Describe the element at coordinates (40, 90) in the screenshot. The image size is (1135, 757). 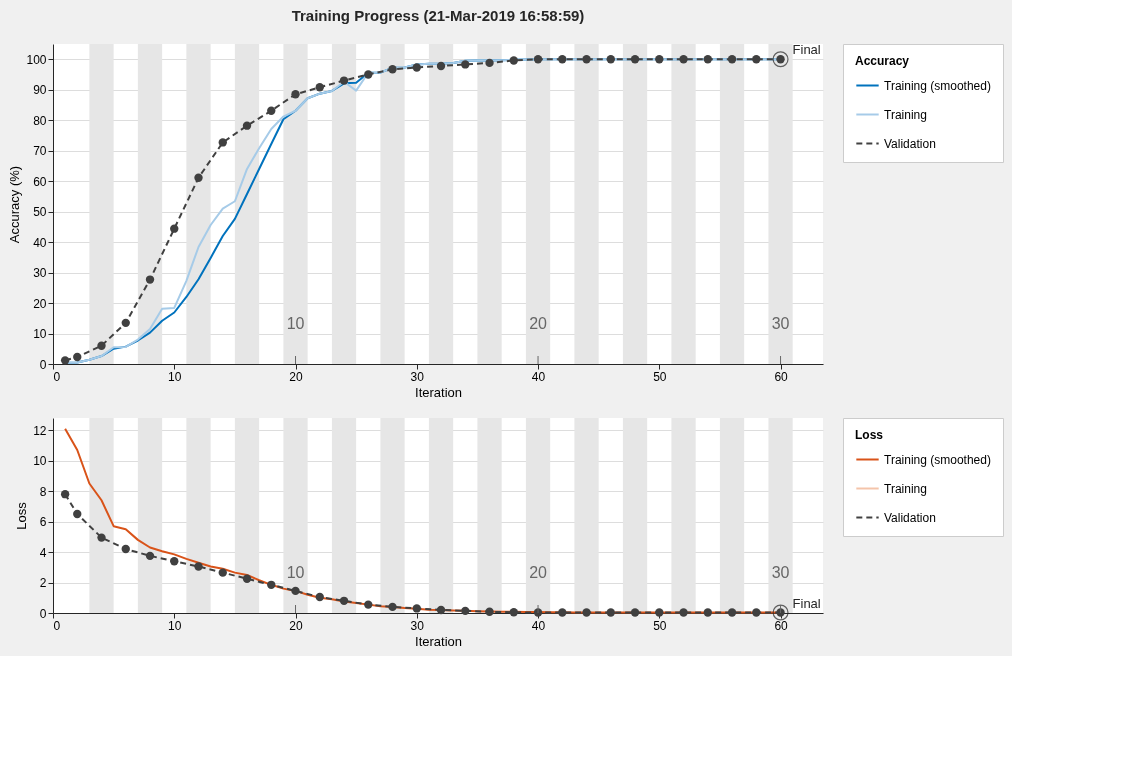
I see `y-tick-label: 90` at that location.